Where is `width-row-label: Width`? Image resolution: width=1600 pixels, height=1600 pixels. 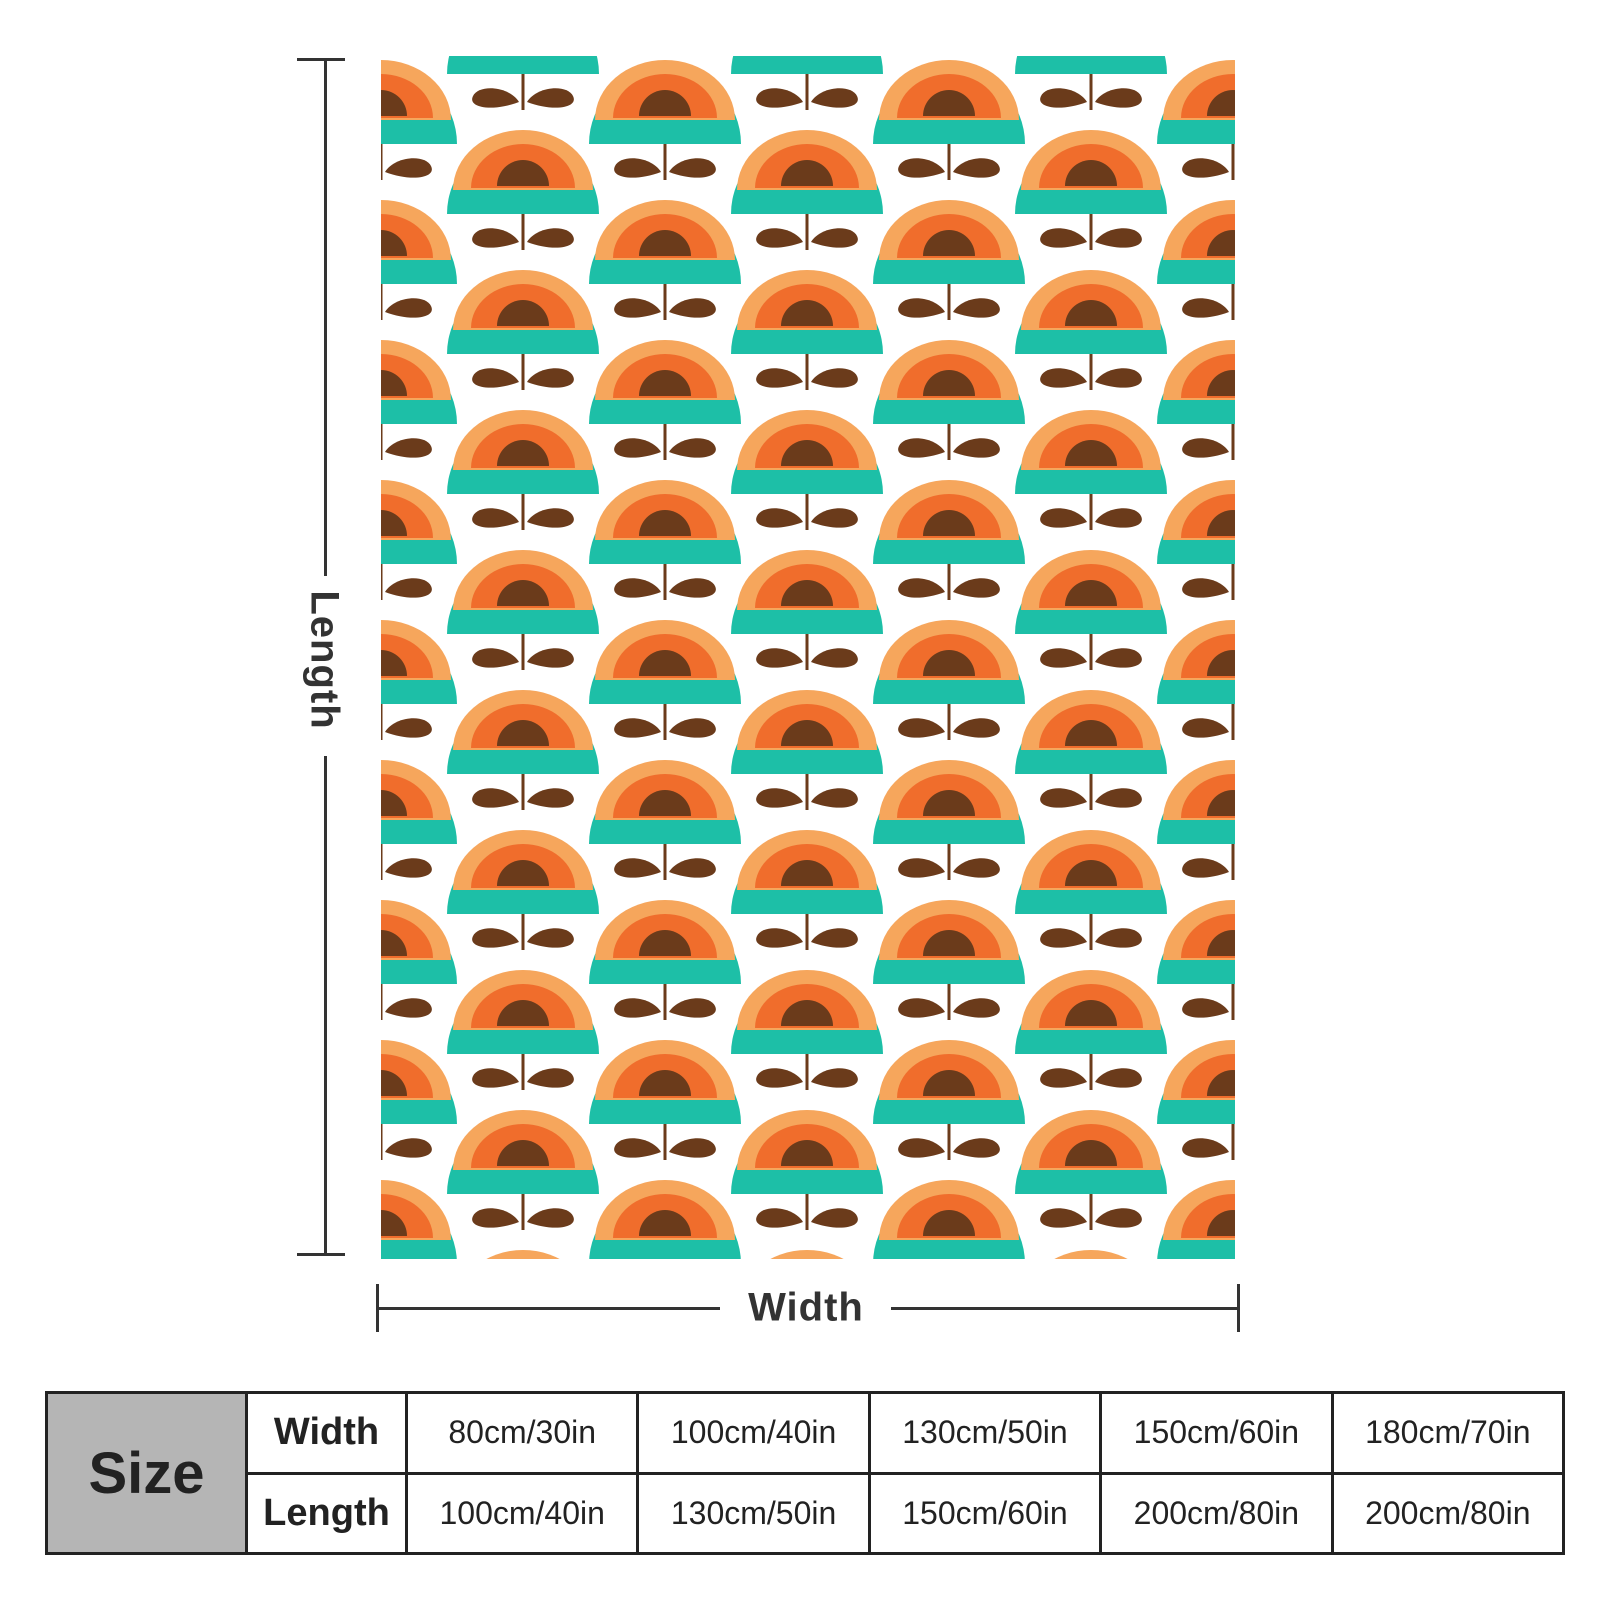
width-row-label: Width is located at coordinates (326, 1433).